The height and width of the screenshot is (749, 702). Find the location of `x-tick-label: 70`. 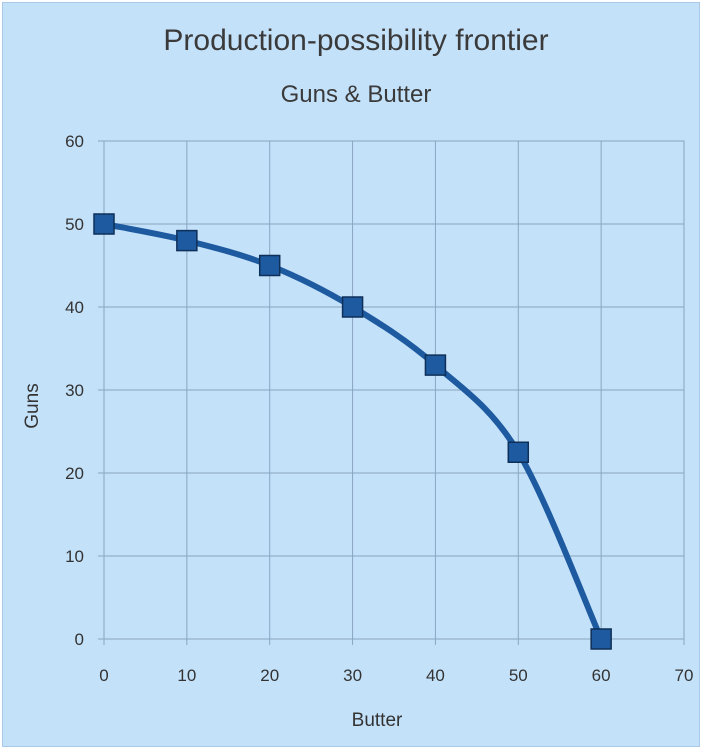

x-tick-label: 70 is located at coordinates (684, 675).